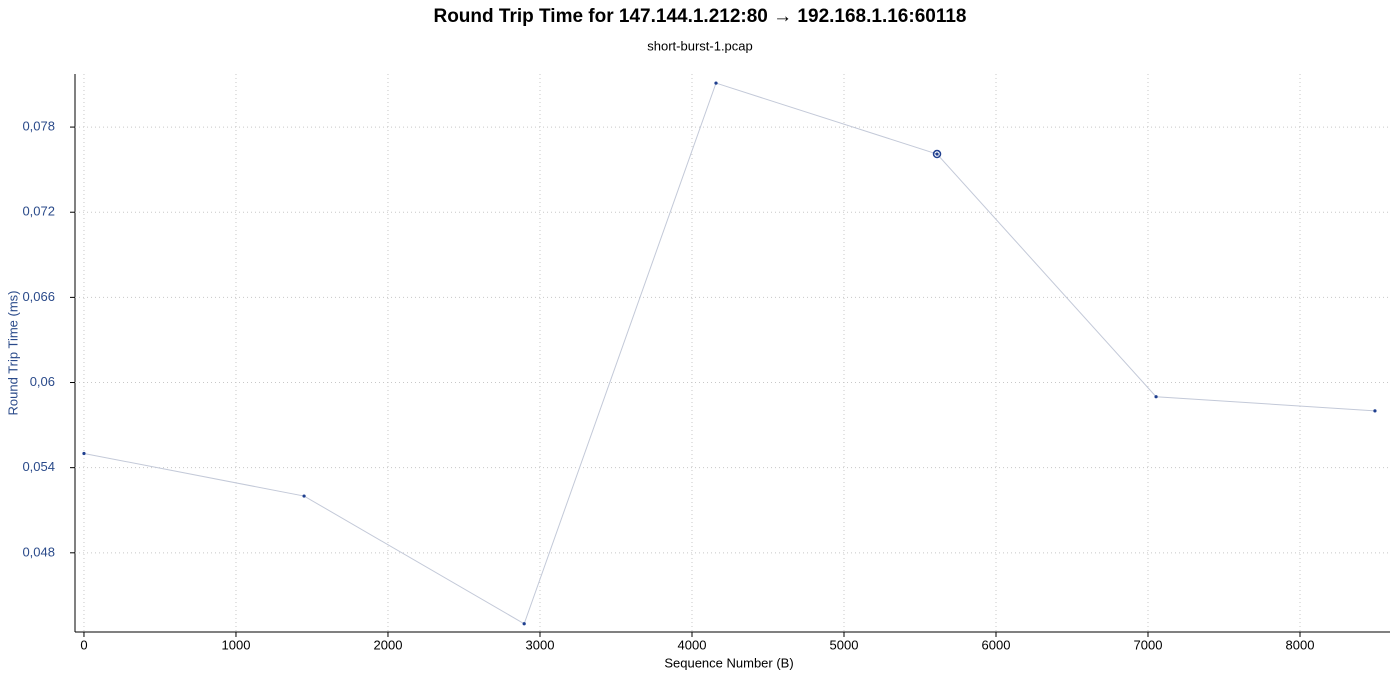 The height and width of the screenshot is (678, 1400). I want to click on x-tick-label: 5000, so click(844, 644).